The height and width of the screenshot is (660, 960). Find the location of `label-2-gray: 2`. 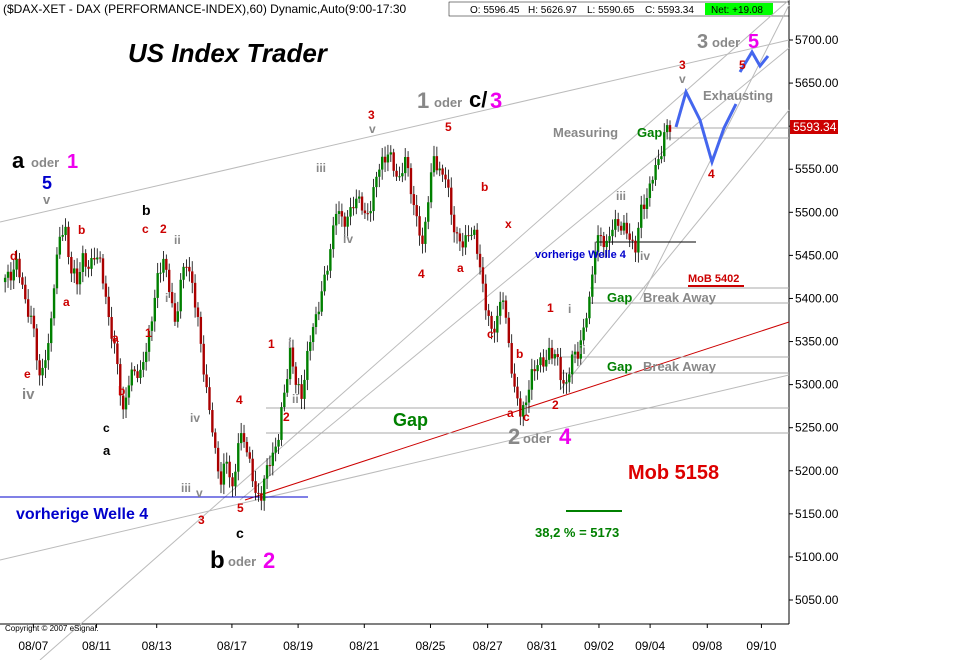

label-2-gray: 2 is located at coordinates (514, 436).